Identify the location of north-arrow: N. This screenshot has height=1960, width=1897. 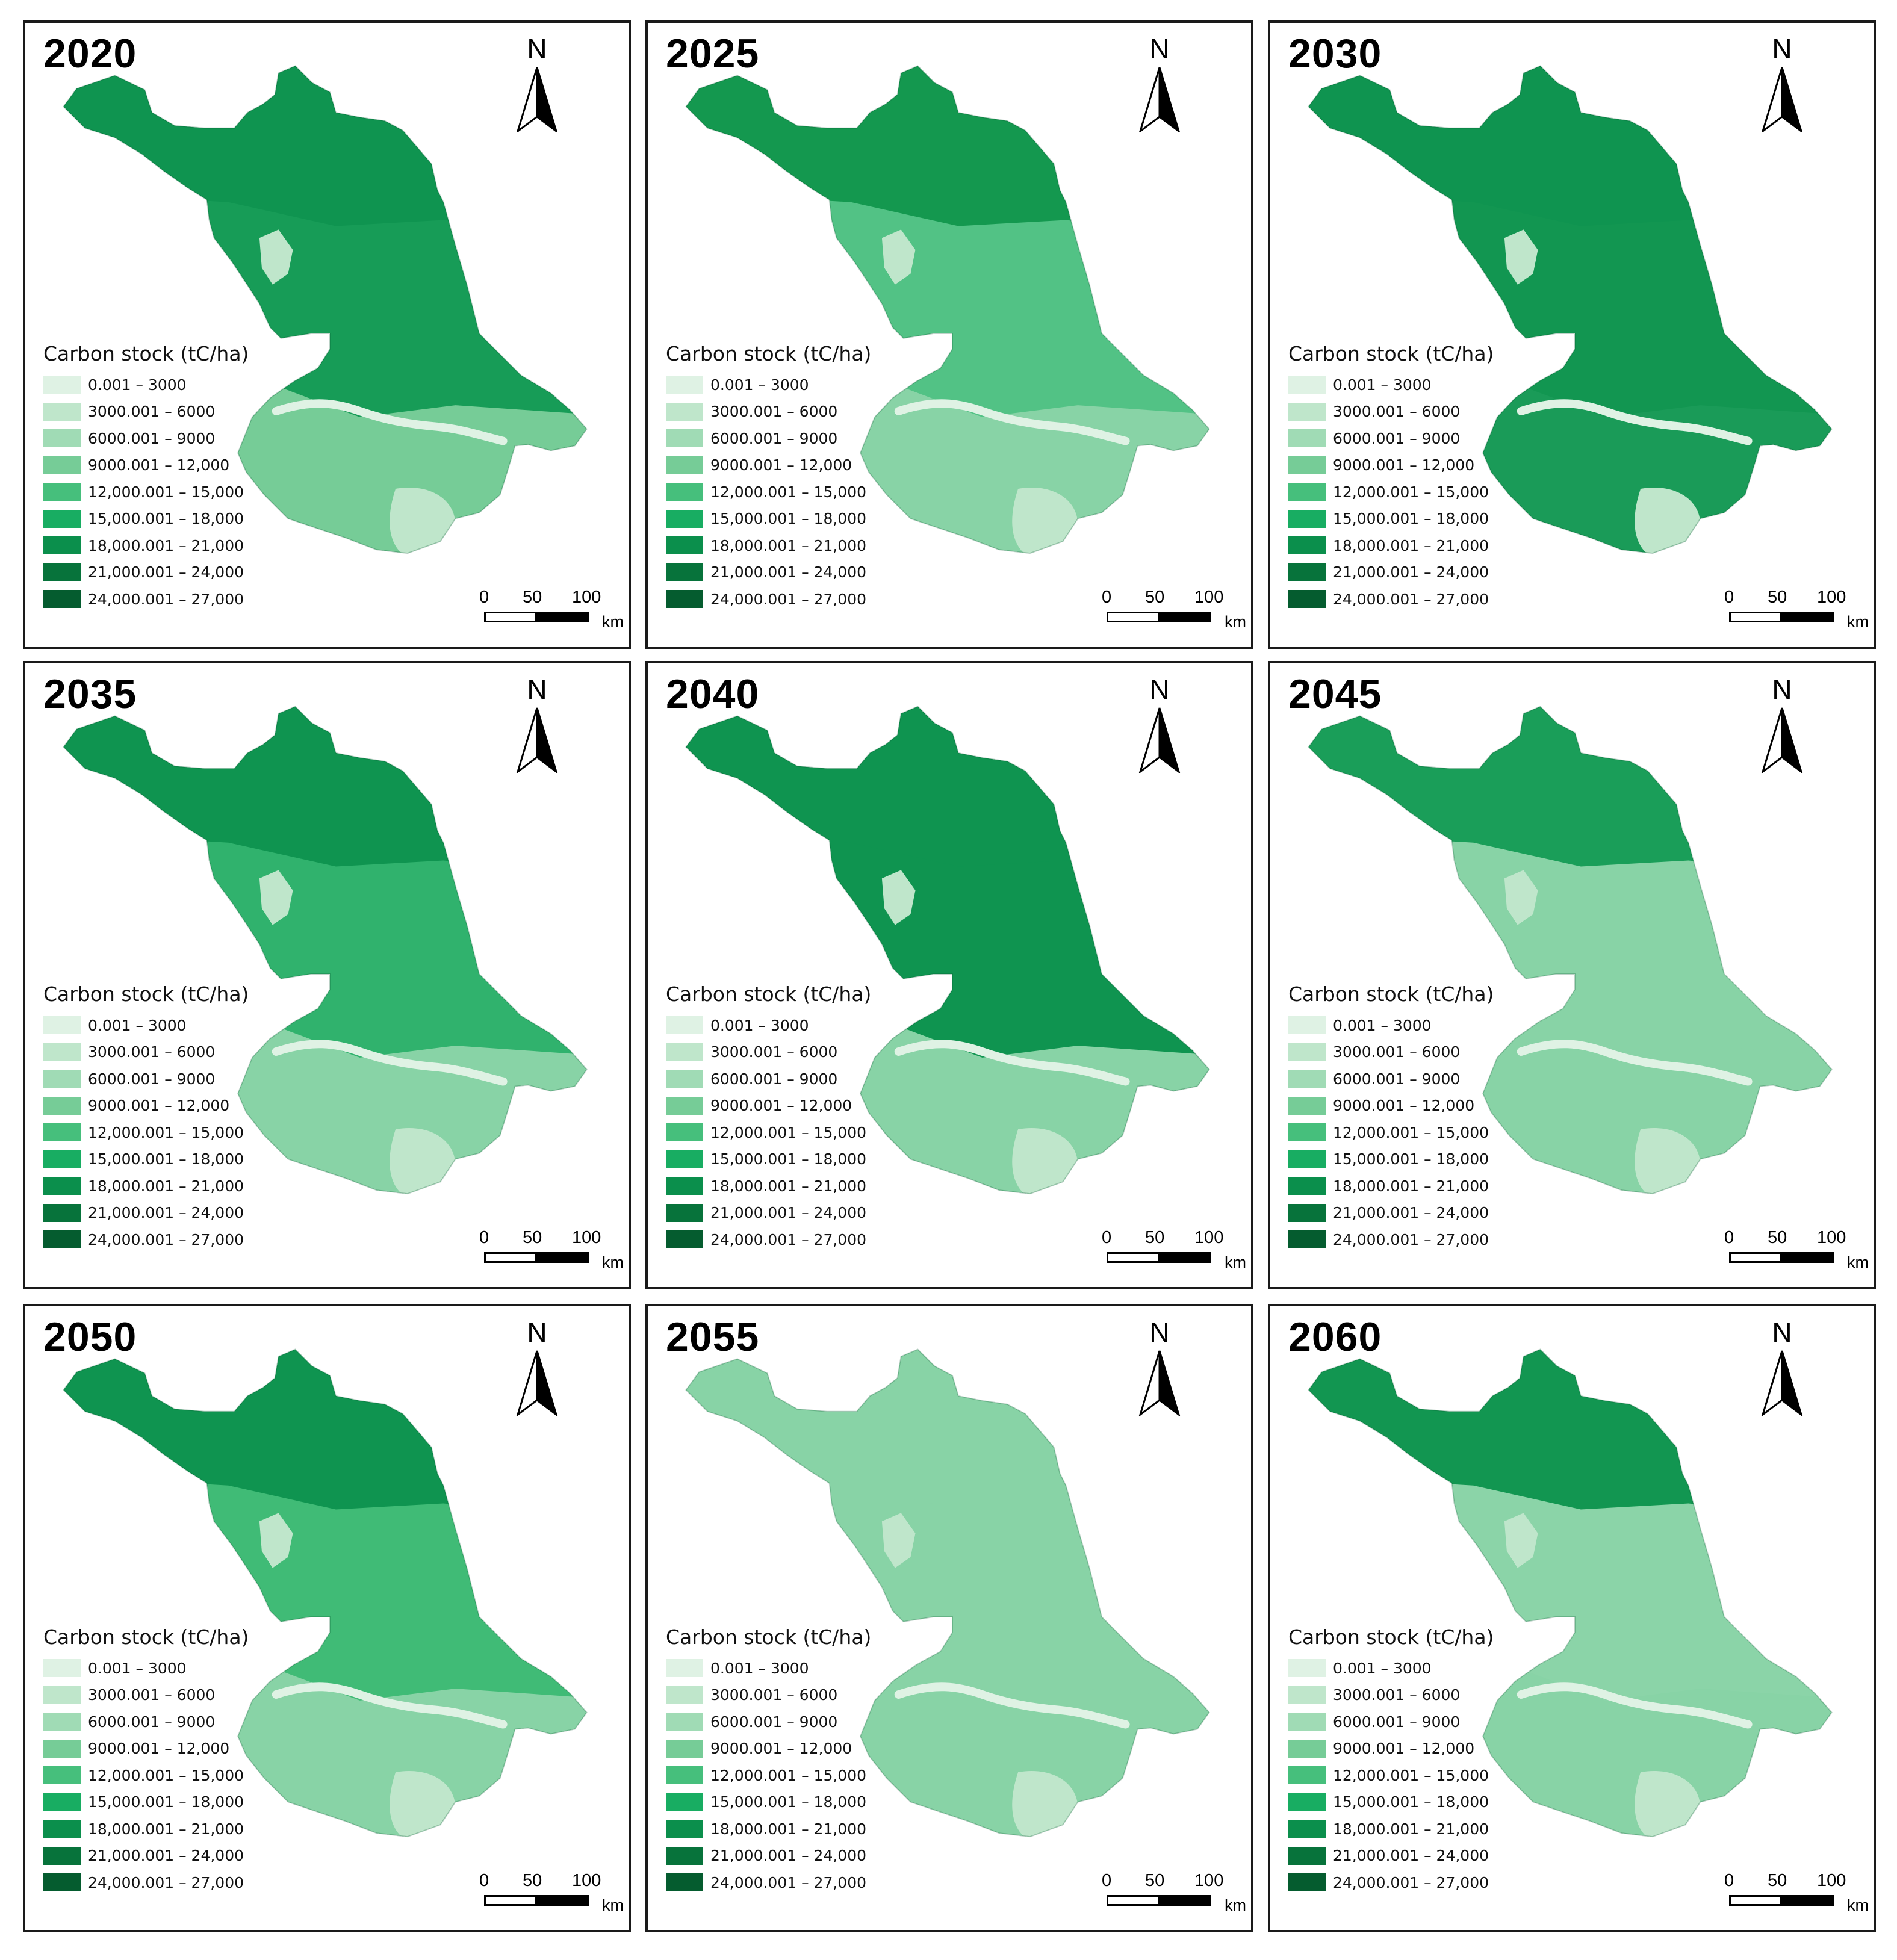
(1782, 724).